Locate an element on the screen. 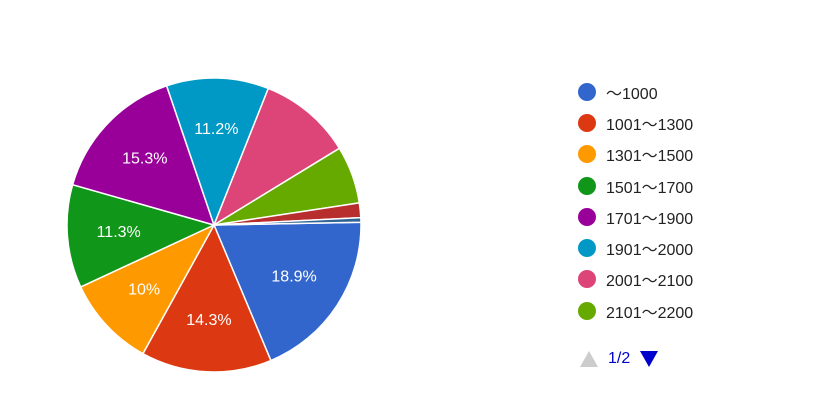  legend-item: 1901〜2000 is located at coordinates (635, 247).